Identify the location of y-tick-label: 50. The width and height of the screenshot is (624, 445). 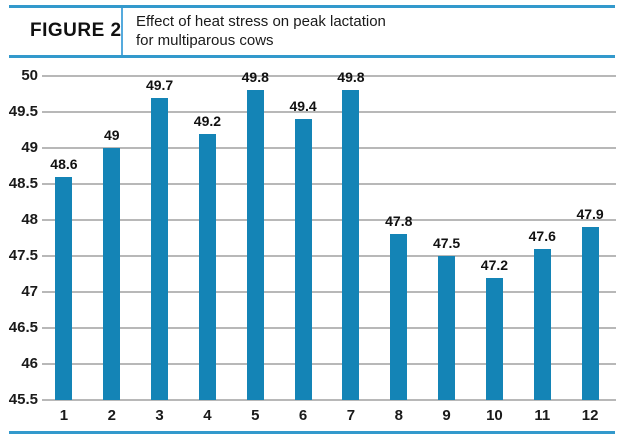
(29, 75).